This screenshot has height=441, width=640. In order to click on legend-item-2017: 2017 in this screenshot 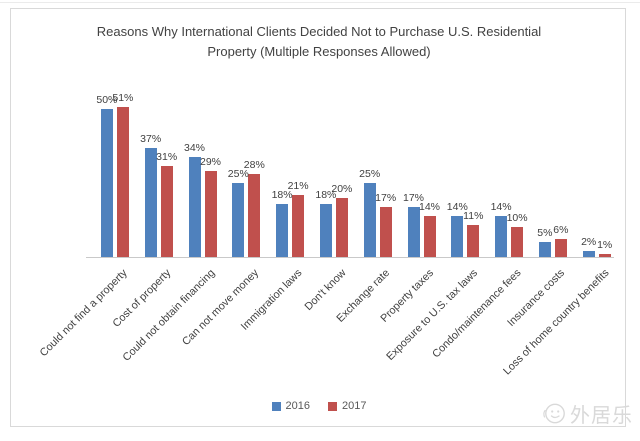, I will do `click(347, 406)`.